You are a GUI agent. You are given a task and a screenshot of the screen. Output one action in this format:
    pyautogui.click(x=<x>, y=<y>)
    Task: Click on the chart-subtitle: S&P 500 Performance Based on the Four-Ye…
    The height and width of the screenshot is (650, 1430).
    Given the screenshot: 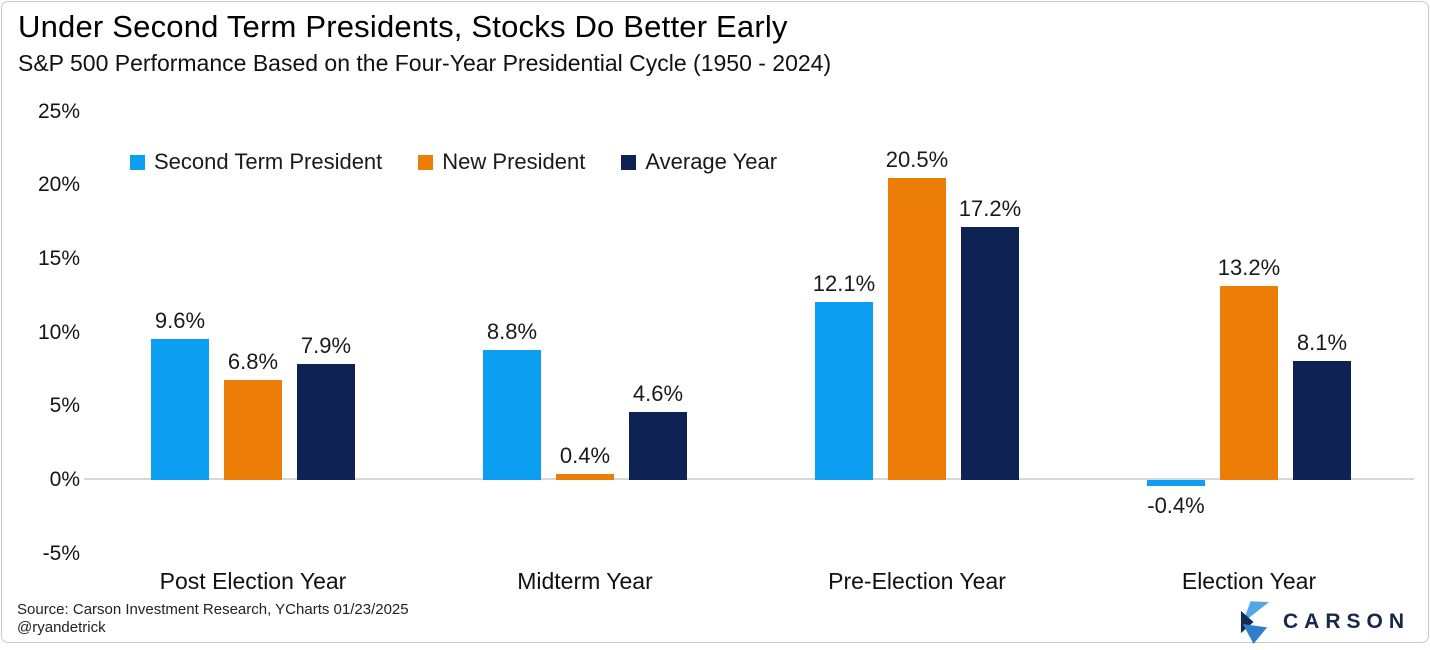 What is the action you would take?
    pyautogui.click(x=425, y=63)
    